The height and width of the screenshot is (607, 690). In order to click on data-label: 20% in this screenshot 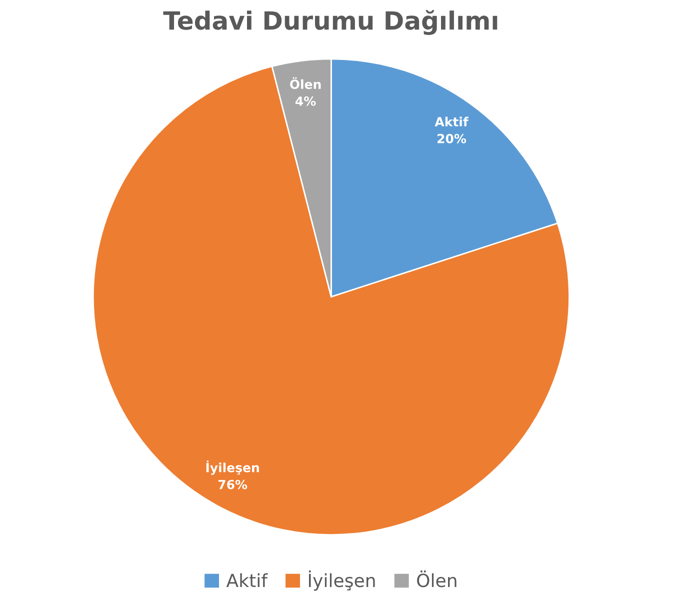, I will do `click(452, 139)`.